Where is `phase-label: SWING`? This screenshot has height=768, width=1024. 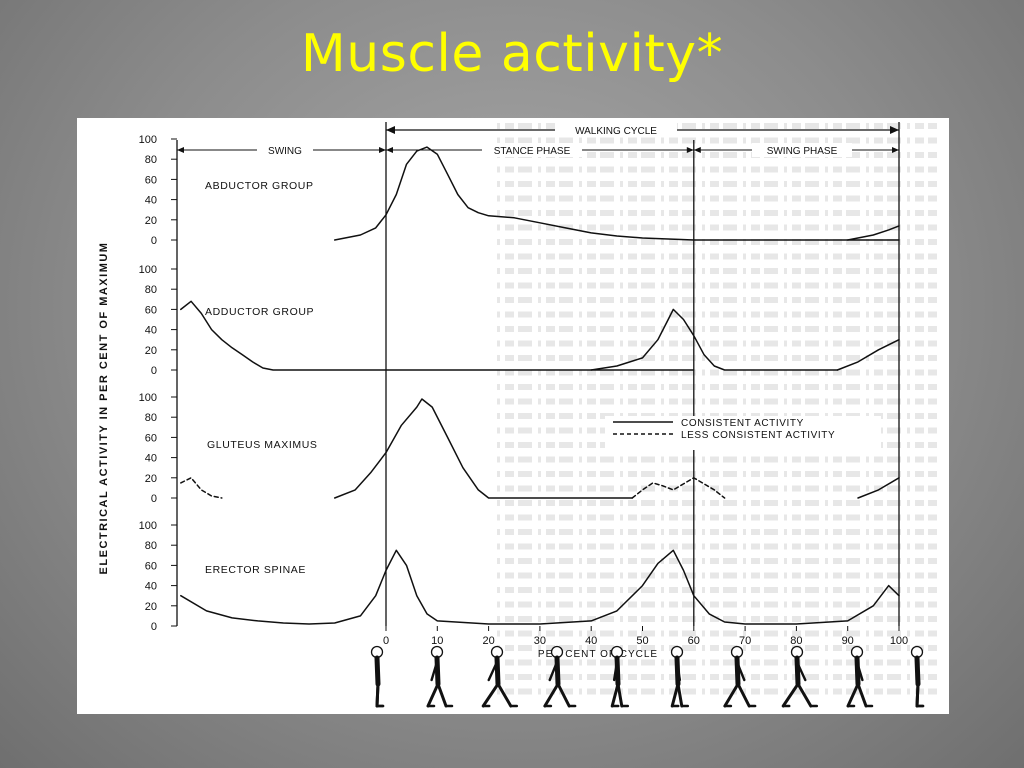 phase-label: SWING is located at coordinates (285, 151).